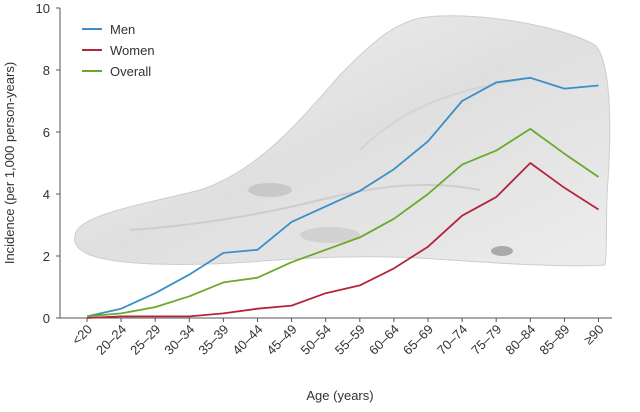 The image size is (640, 412). I want to click on legend-label-men: Men, so click(122, 29).